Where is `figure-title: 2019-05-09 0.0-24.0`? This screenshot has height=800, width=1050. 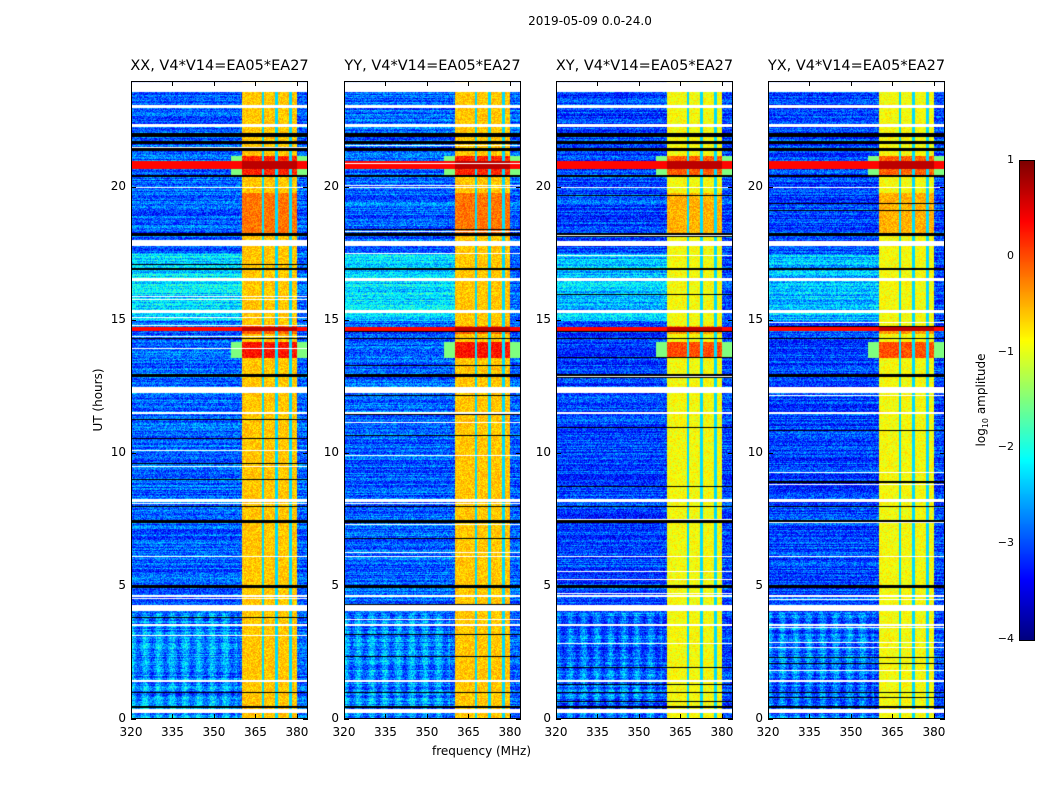
figure-title: 2019-05-09 0.0-24.0 is located at coordinates (590, 21).